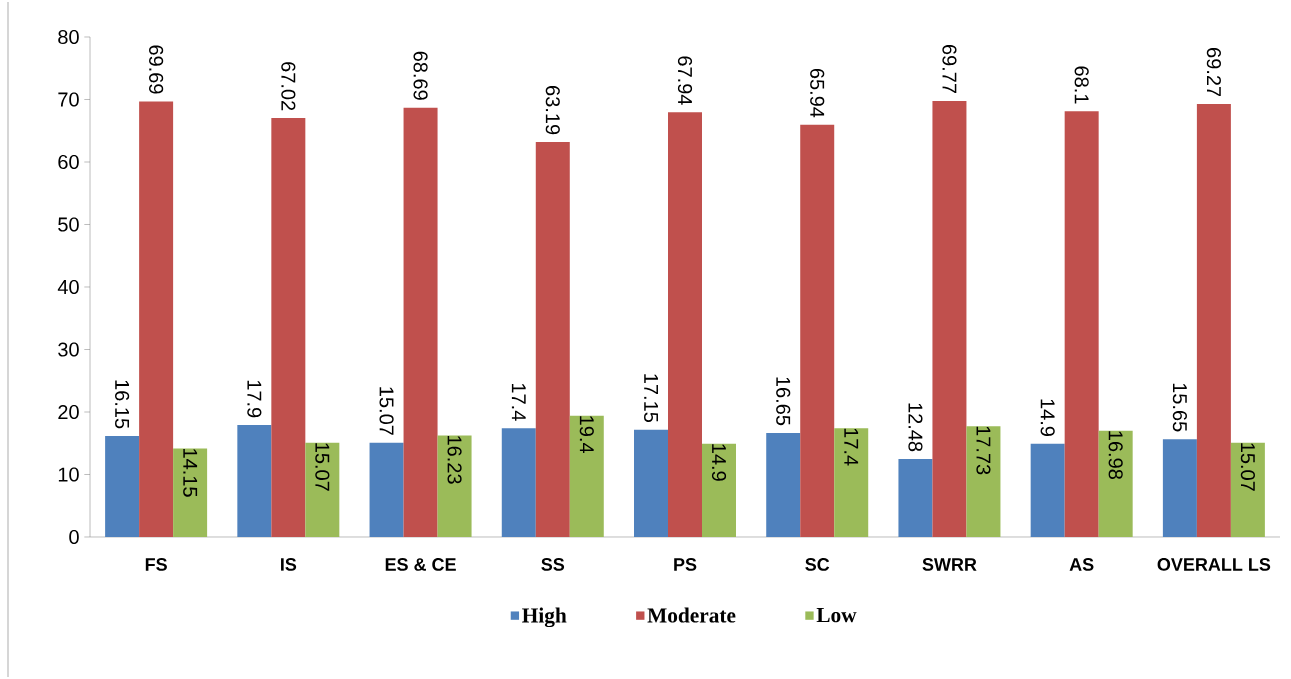  Describe the element at coordinates (836, 615) in the screenshot. I see `legend-label: Low` at that location.